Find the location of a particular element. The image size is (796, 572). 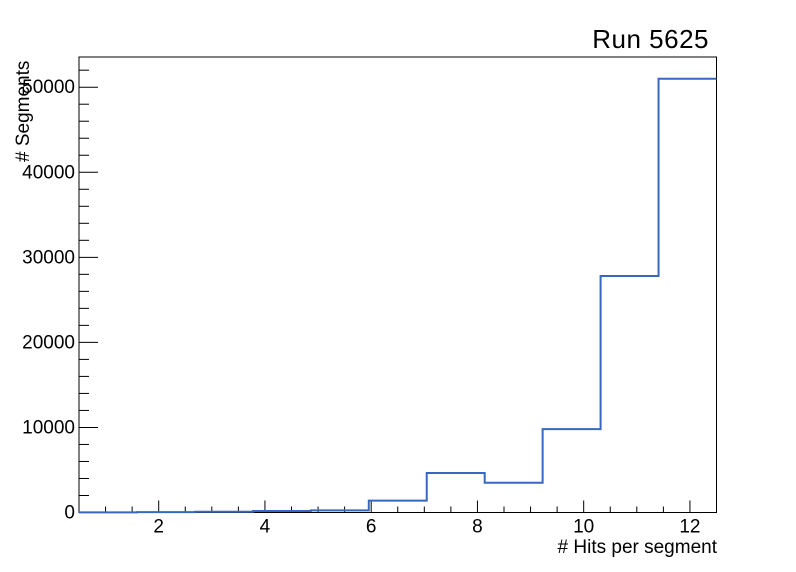

y-tick-label: 50000 is located at coordinates (48, 87).